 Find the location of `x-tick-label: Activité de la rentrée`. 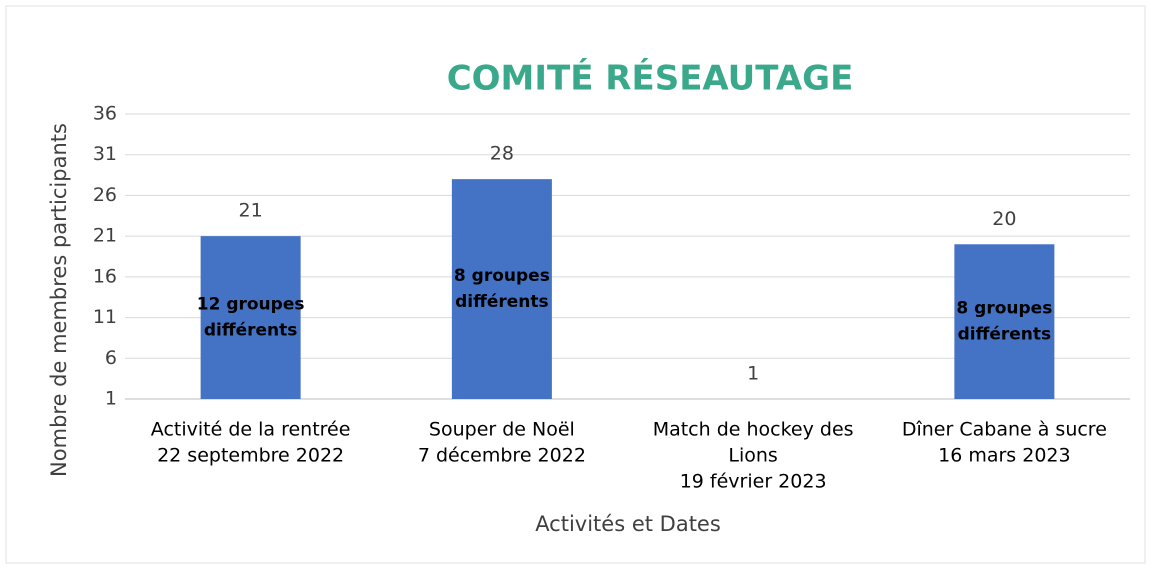

x-tick-label: Activité de la rentrée is located at coordinates (251, 430).